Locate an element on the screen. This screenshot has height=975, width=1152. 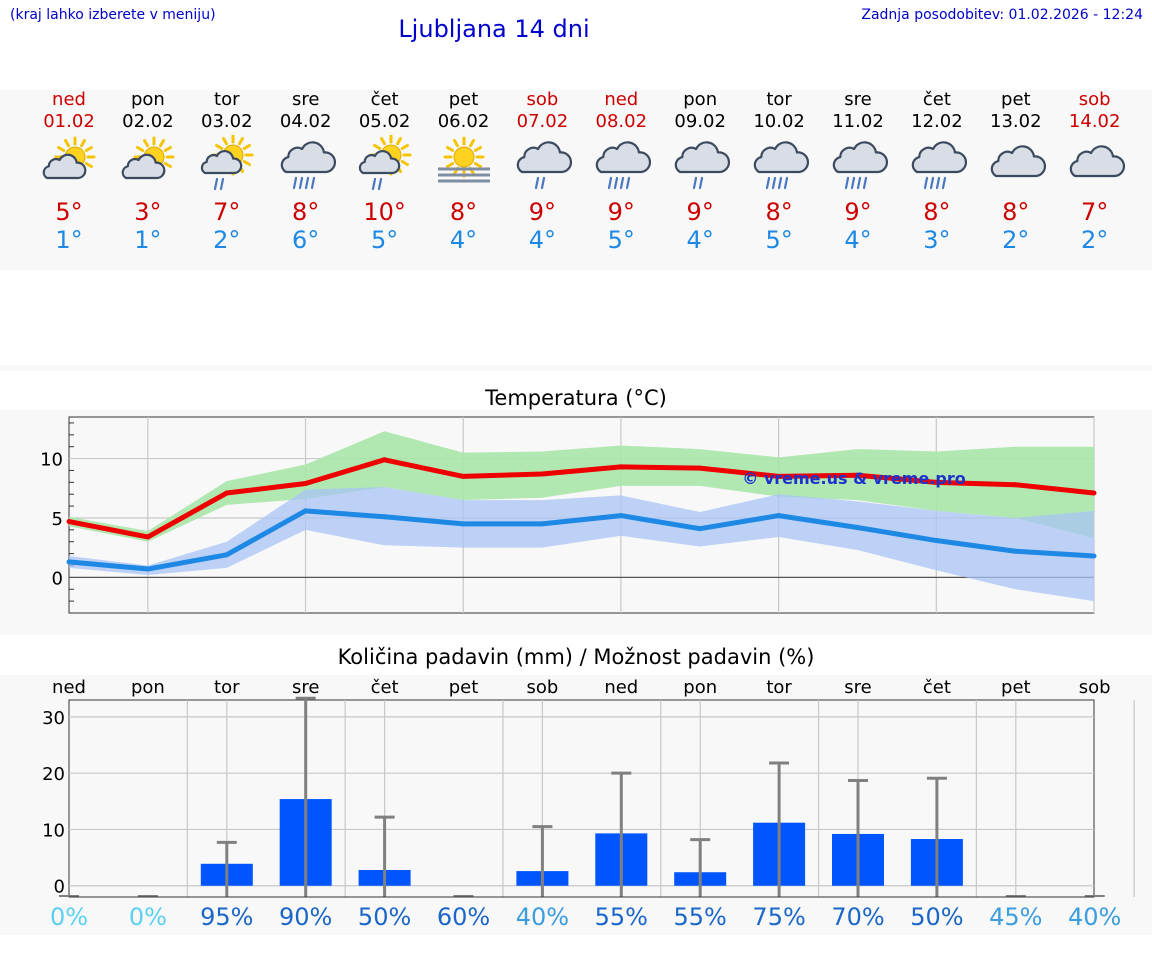
precipitation-probability: 90% is located at coordinates (306, 917).